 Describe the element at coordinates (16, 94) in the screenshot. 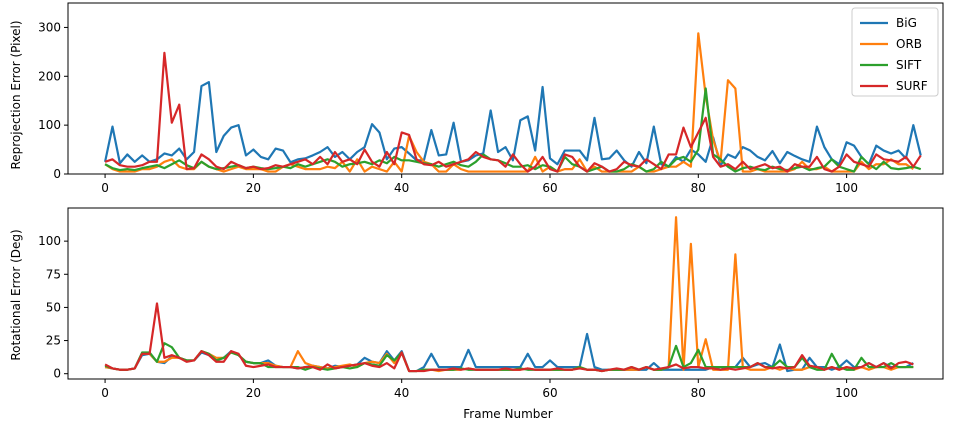

I see `reprojection-ylabel: Reprojection Error (Pixel)` at that location.